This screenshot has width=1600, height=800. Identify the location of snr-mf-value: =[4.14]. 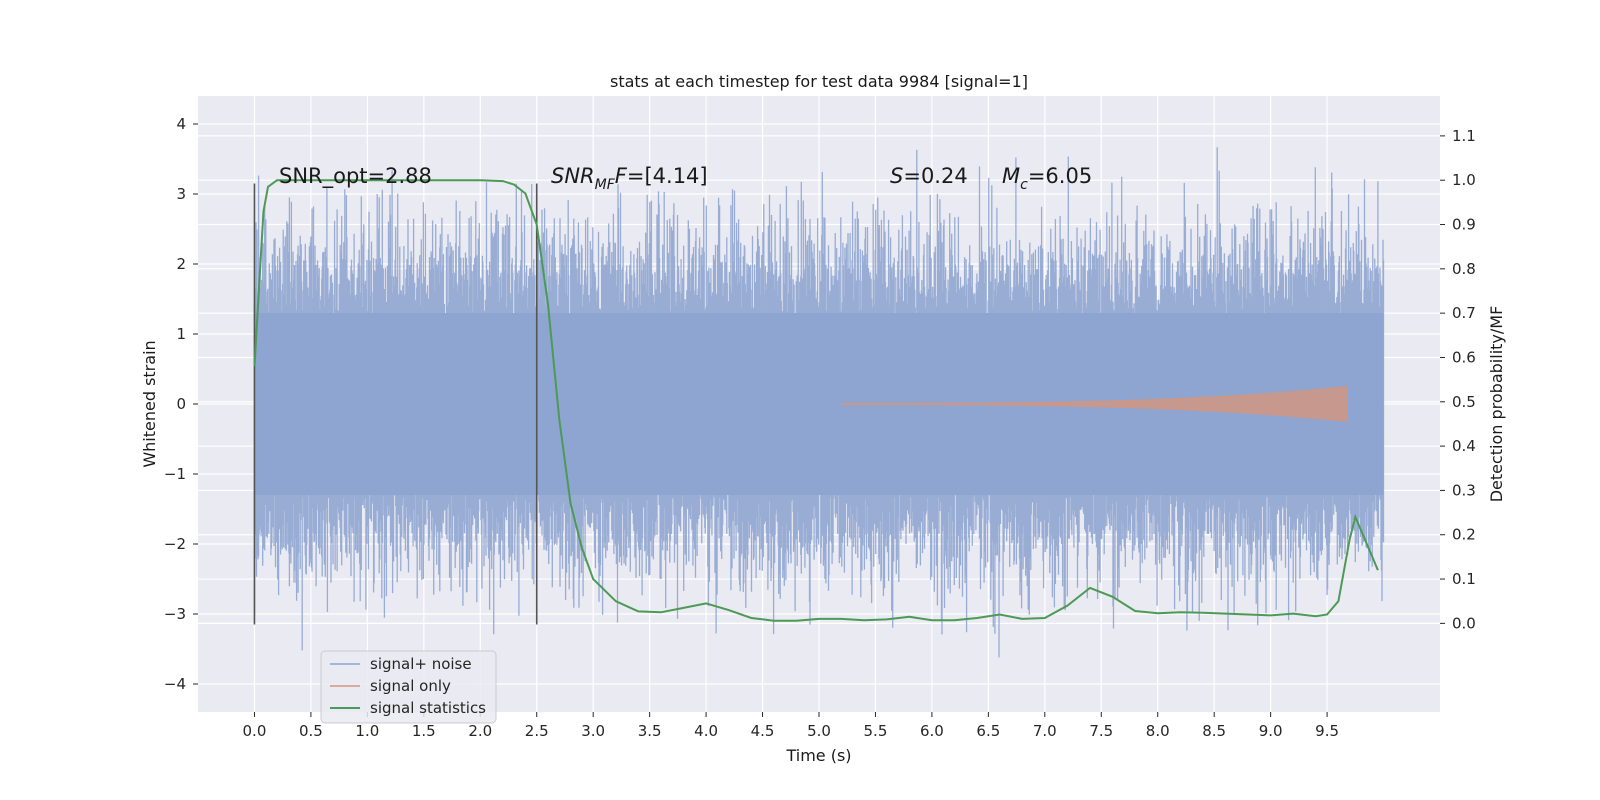
(667, 176).